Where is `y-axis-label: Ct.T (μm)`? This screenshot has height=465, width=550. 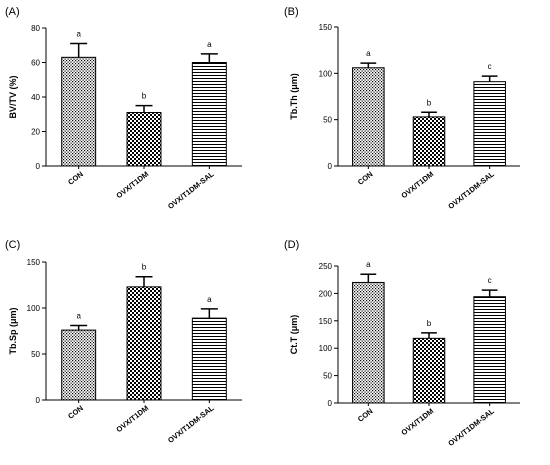 y-axis-label: Ct.T (μm) is located at coordinates (294, 335).